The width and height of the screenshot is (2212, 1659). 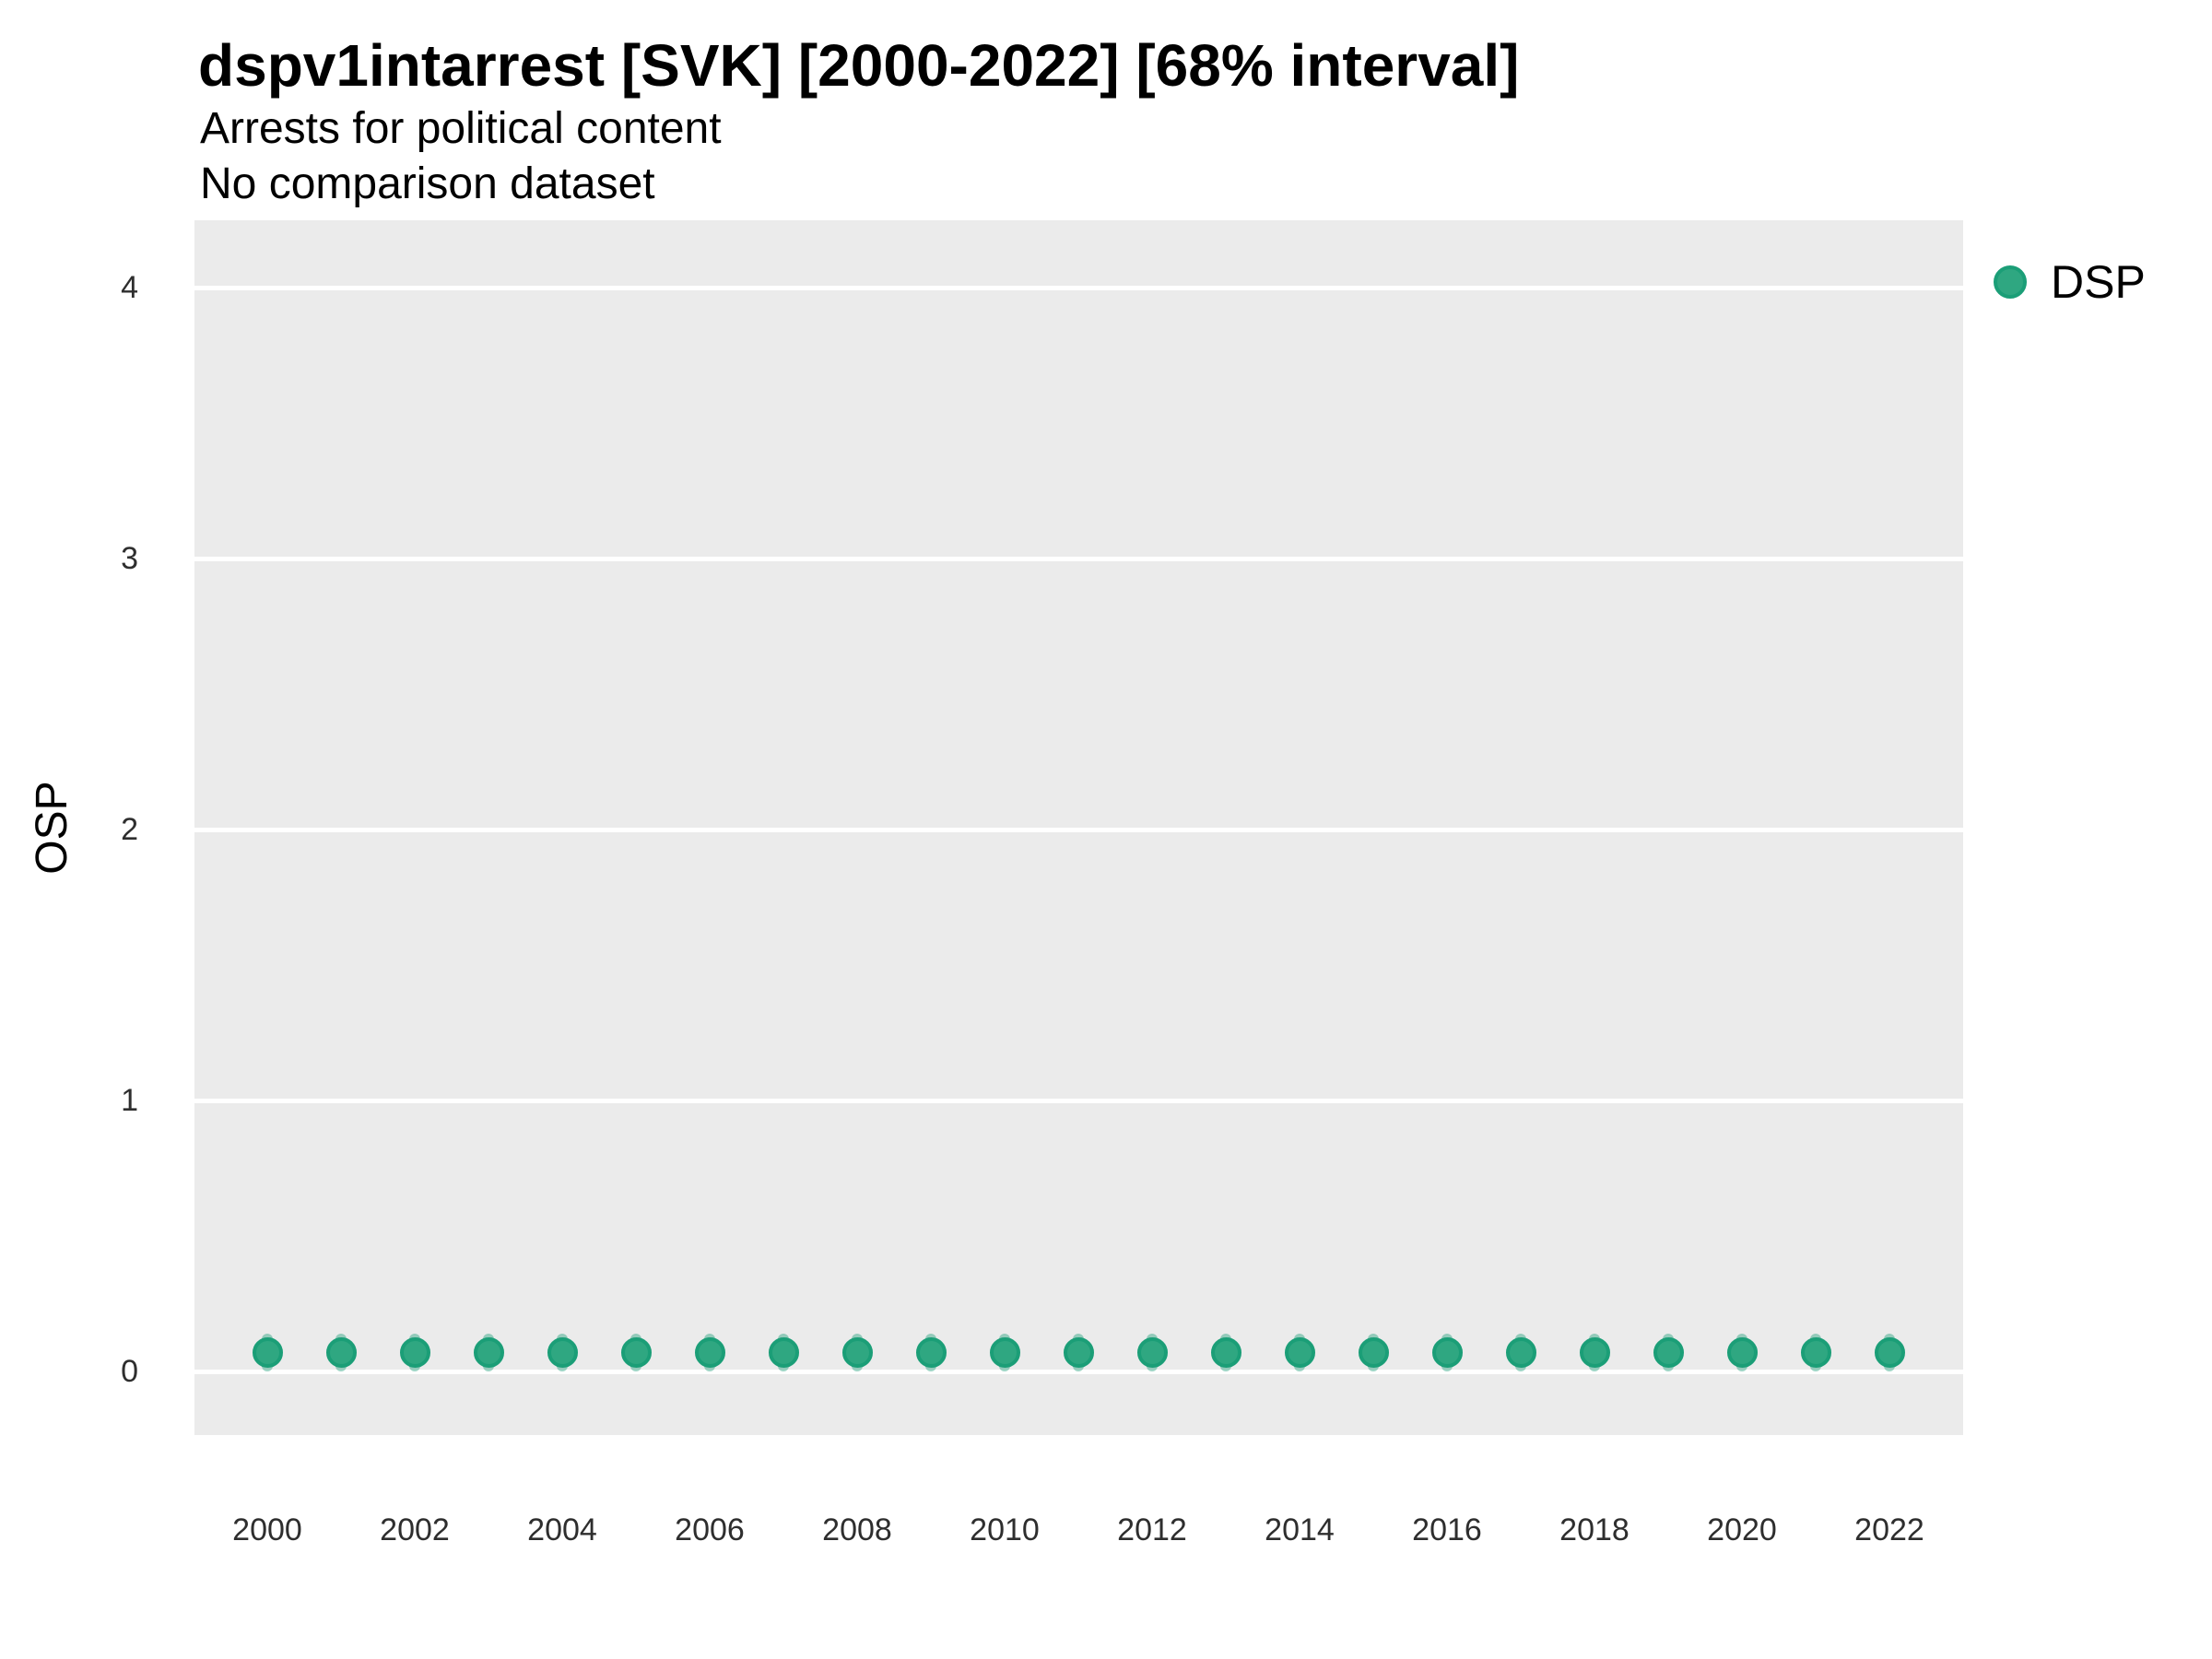 I want to click on x-tick-label: 2014, so click(x=1300, y=1529).